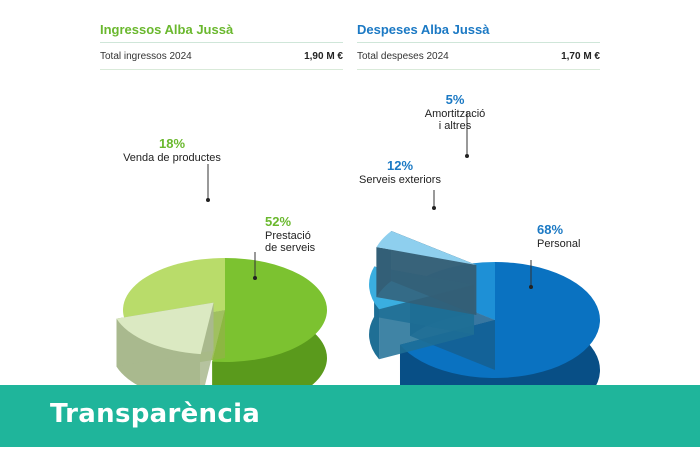 This screenshot has width=700, height=467. Describe the element at coordinates (221, 30) in the screenshot. I see `income-title: Ingressos Alba Jussà` at that location.